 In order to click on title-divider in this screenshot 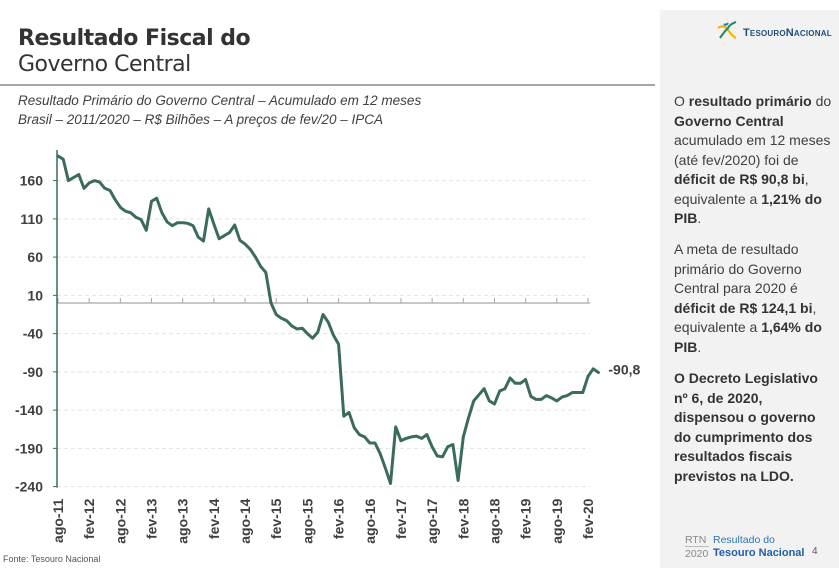, I will do `click(327, 85)`.